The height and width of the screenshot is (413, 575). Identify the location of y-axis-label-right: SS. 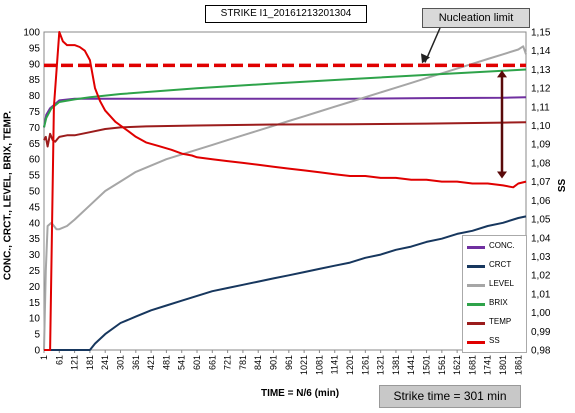
(563, 185).